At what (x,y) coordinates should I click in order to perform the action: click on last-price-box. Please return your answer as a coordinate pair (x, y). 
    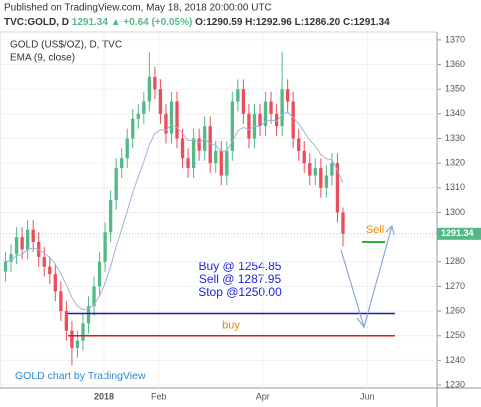
    Looking at the image, I should click on (459, 233).